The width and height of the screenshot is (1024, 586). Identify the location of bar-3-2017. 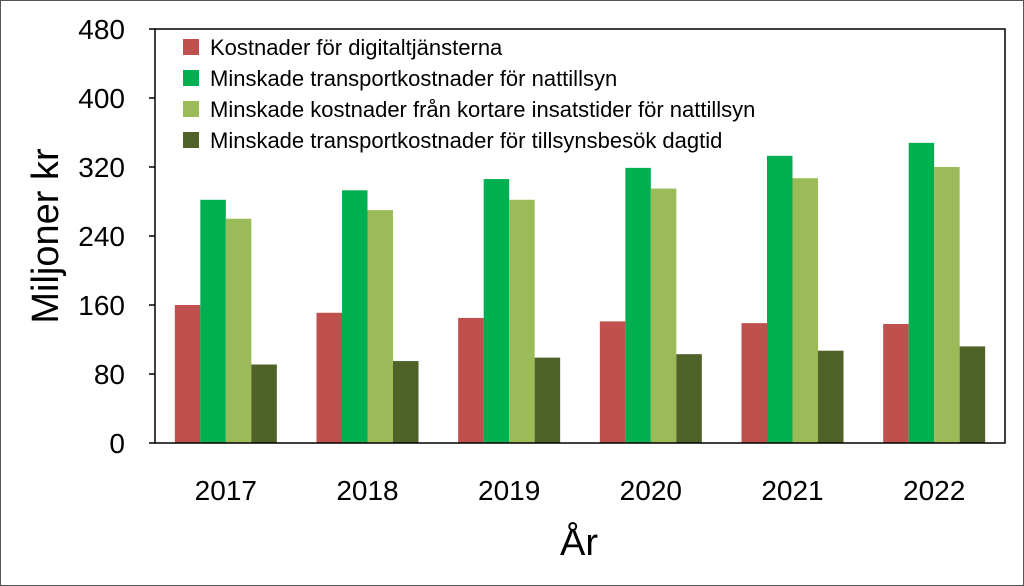
(238, 330).